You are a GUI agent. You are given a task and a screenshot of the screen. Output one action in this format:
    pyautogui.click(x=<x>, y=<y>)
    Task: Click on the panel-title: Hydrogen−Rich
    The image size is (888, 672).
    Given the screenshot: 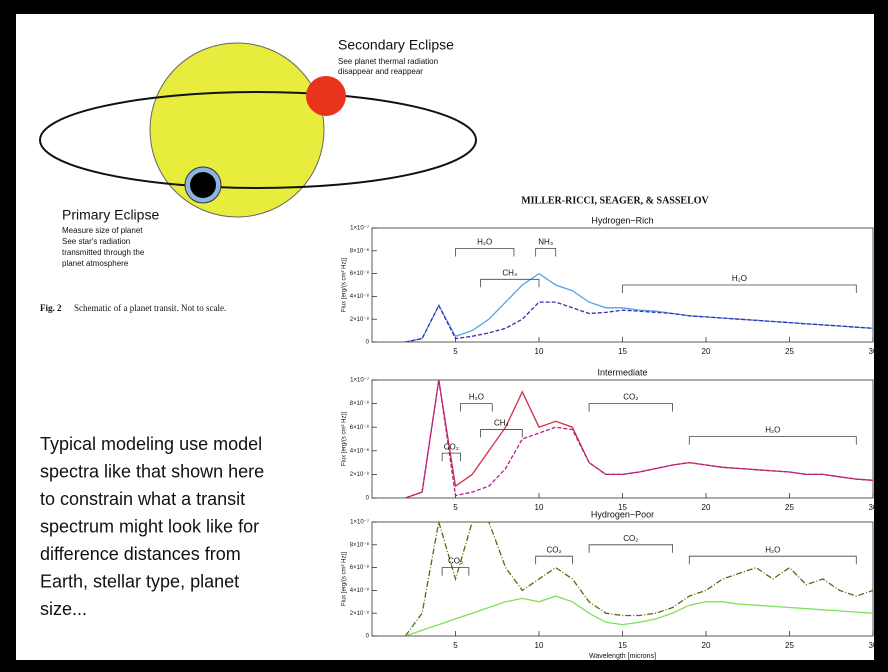 What is the action you would take?
    pyautogui.click(x=622, y=220)
    